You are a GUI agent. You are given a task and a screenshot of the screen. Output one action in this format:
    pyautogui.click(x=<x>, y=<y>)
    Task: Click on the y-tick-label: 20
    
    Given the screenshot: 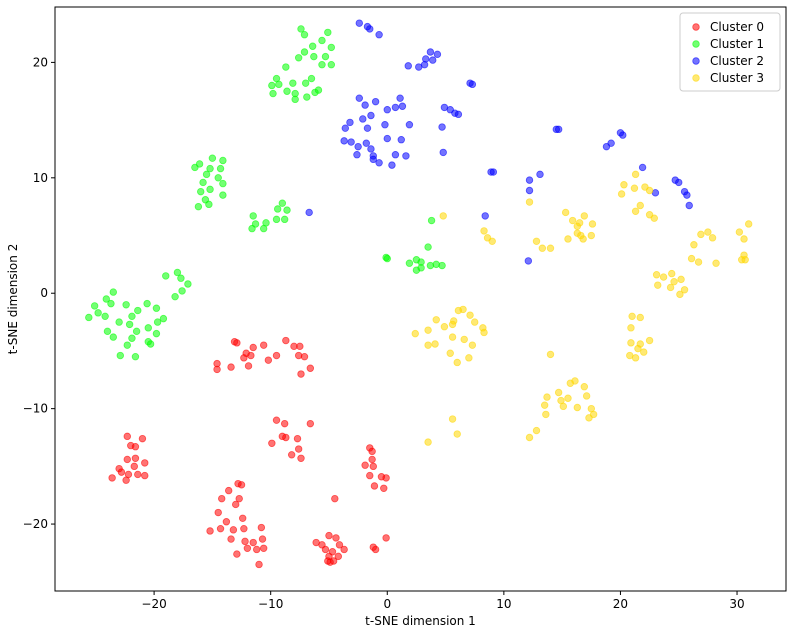 What is the action you would take?
    pyautogui.click(x=40, y=62)
    